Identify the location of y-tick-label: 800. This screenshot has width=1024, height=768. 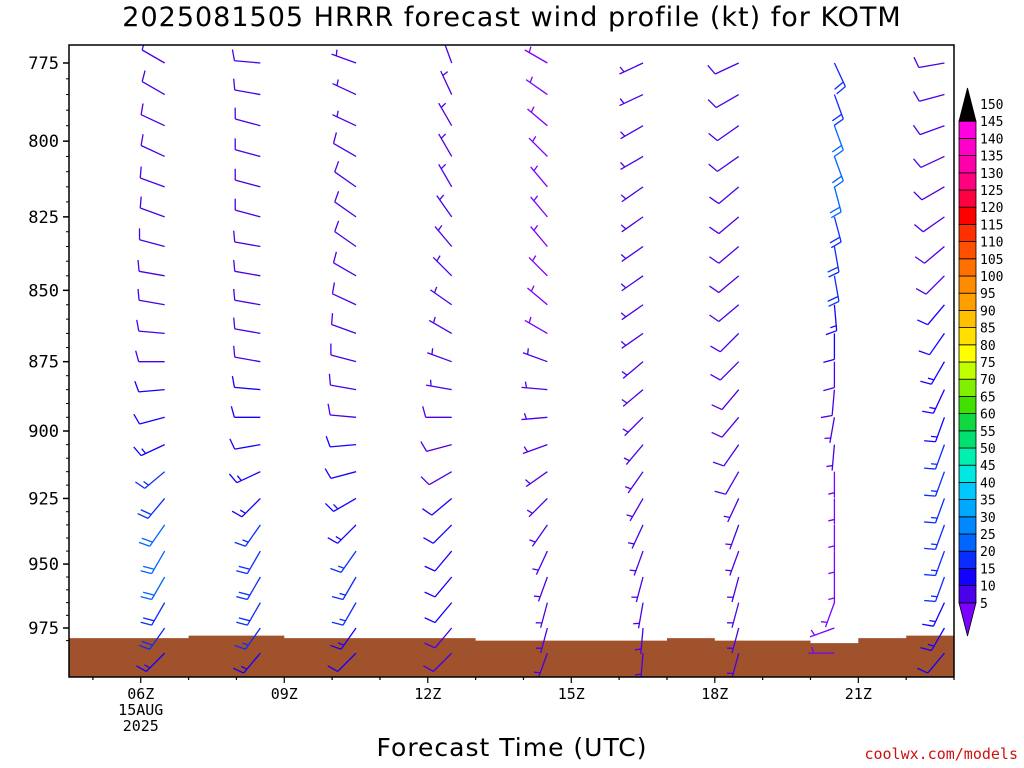
(43, 142).